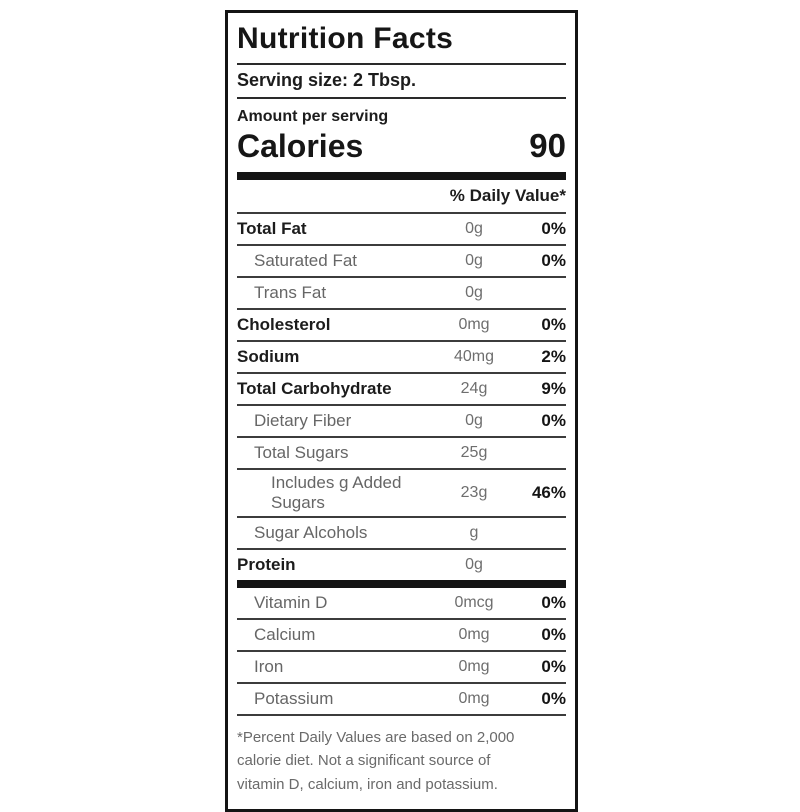  I want to click on nutrient-row: Iron 0mg 0%, so click(401, 668).